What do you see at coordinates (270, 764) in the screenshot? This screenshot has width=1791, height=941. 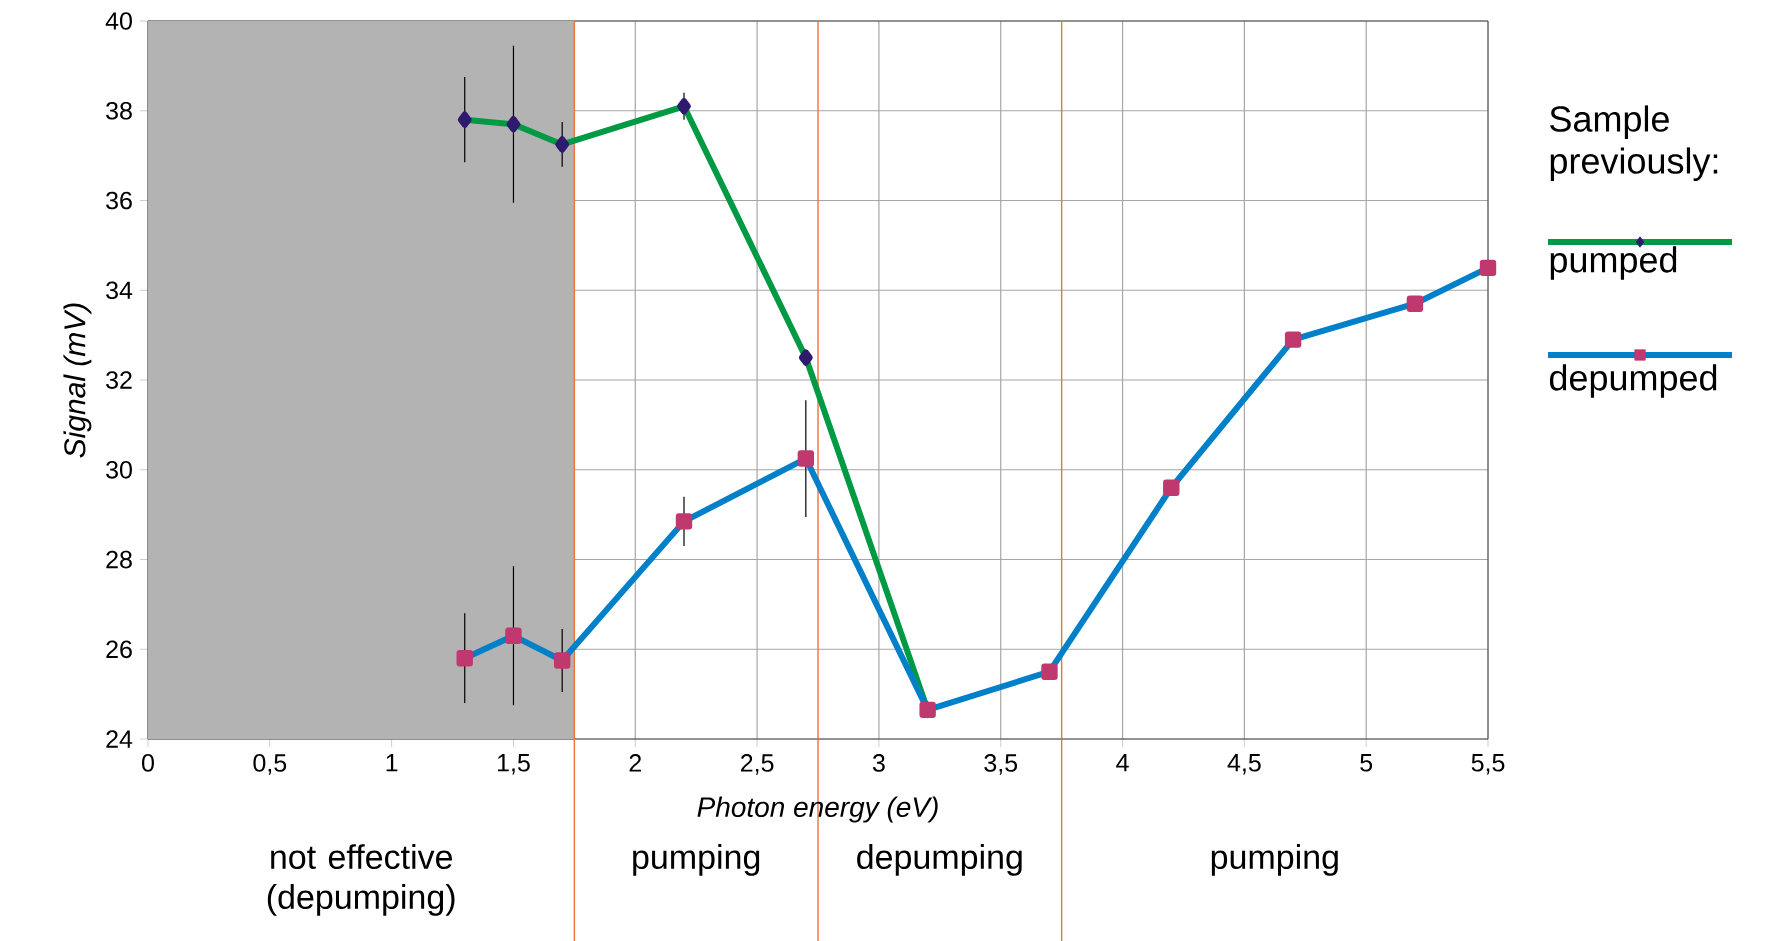 I see `x-tick-label: 0,5` at bounding box center [270, 764].